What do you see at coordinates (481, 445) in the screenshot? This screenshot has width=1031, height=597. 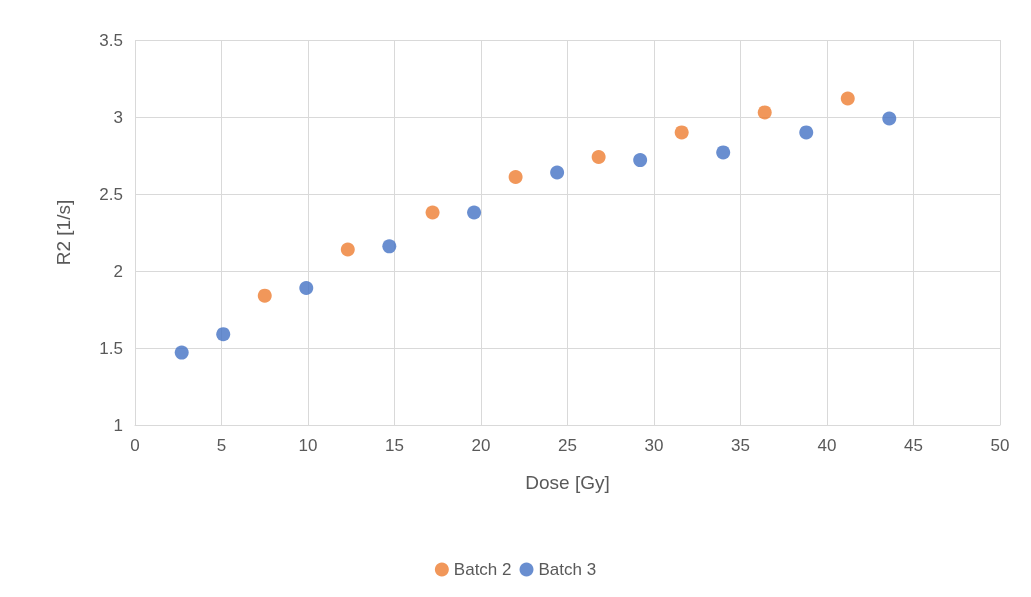 I see `x-tick-label: 20` at bounding box center [481, 445].